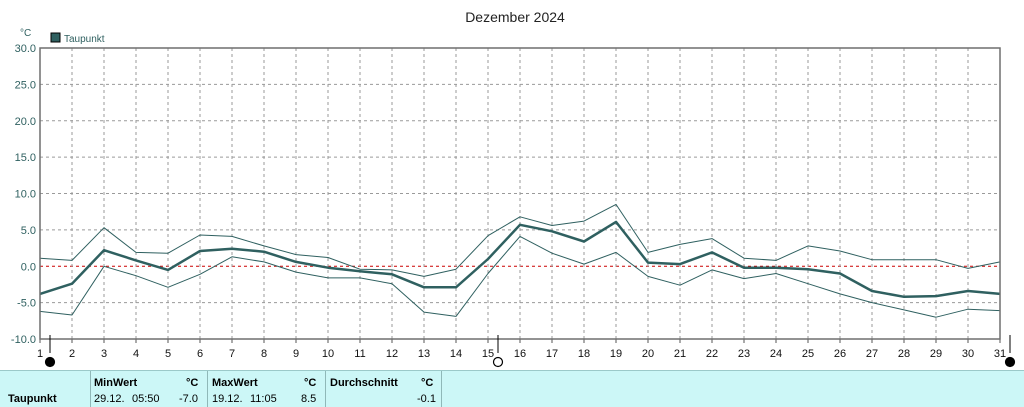  I want to click on x-tick-label: 2, so click(72, 354).